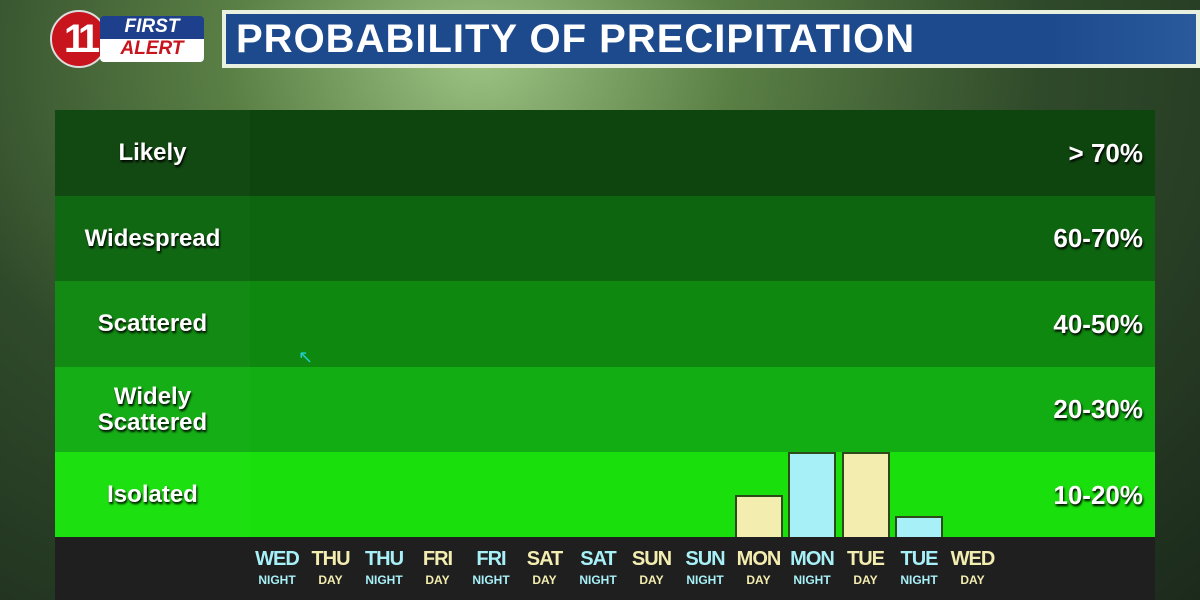 The image size is (1200, 600). Describe the element at coordinates (605, 495) in the screenshot. I see `band-4: Isolated 10-20%` at that location.